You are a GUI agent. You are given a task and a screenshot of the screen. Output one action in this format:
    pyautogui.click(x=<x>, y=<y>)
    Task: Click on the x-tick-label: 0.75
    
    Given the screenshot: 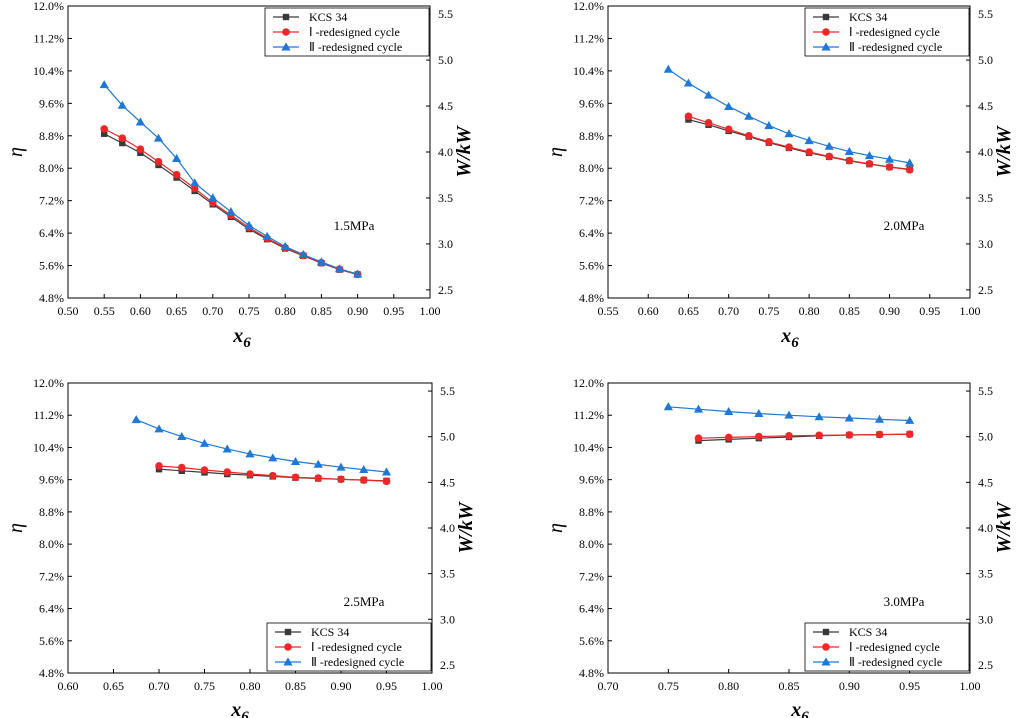 What is the action you would take?
    pyautogui.click(x=768, y=311)
    